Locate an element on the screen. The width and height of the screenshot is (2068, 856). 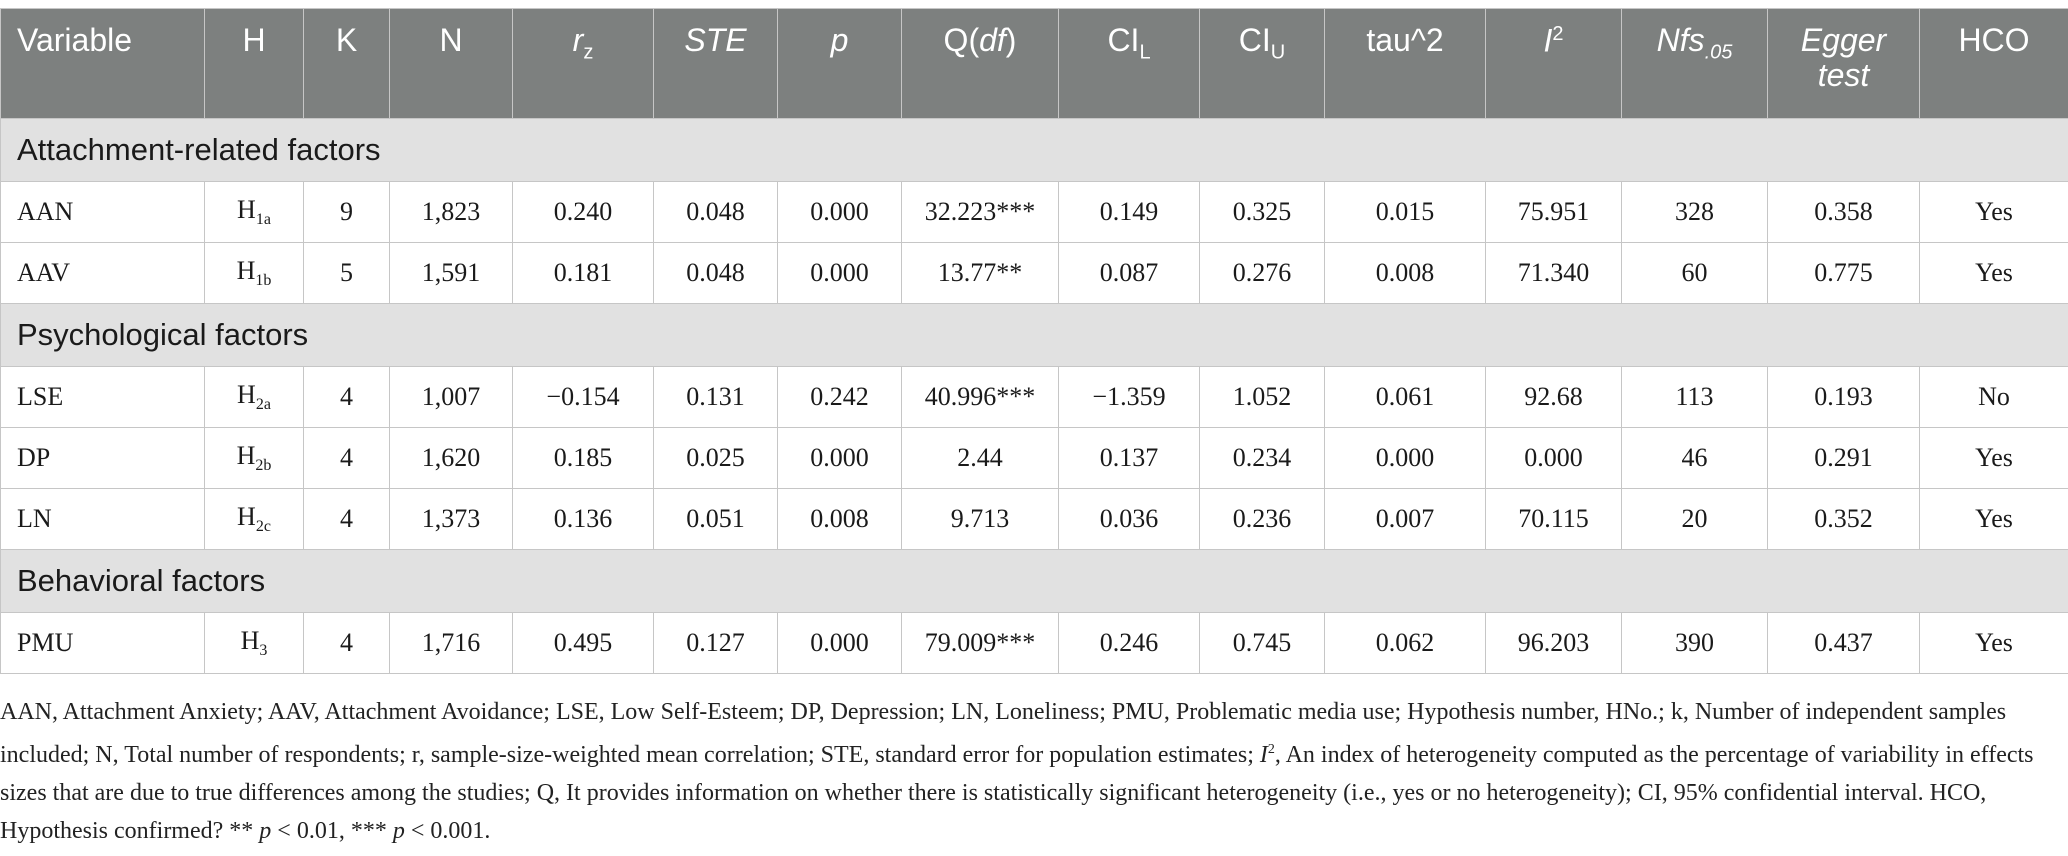
cell-tau: 0.008 is located at coordinates (1405, 273).